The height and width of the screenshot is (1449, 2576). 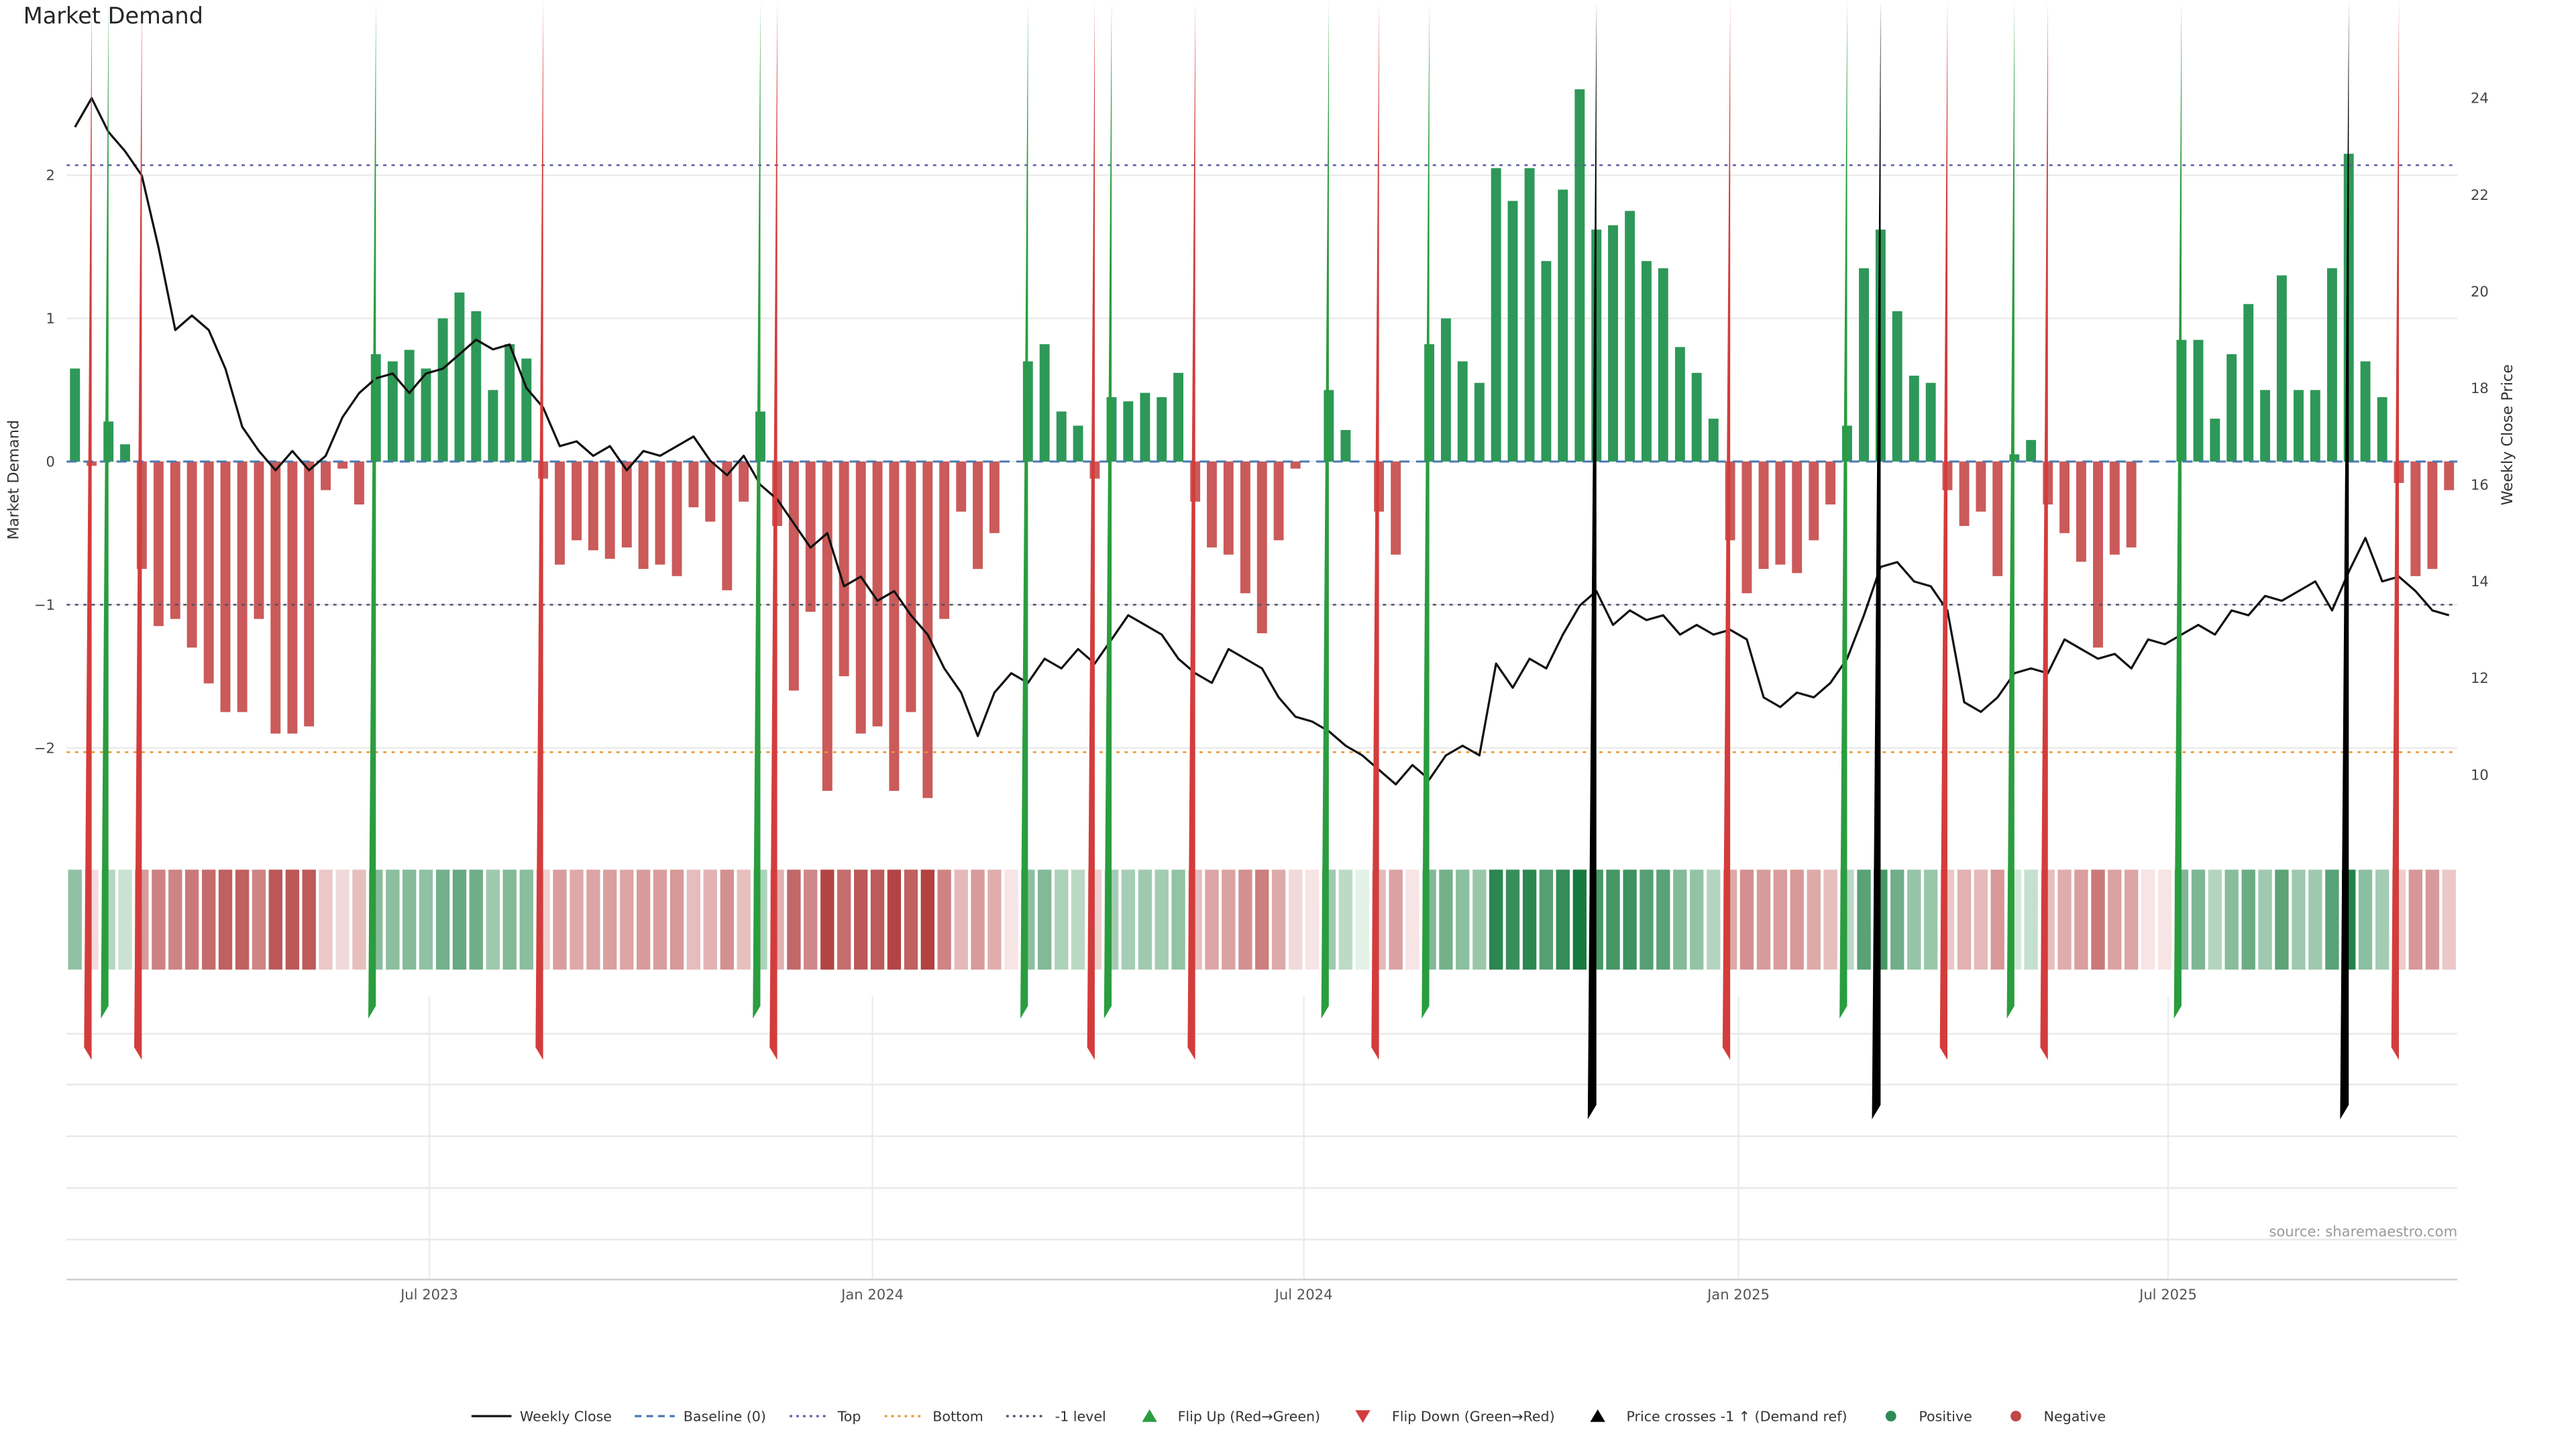 I want to click on legend-swatch-dot, so click(x=2015, y=1416).